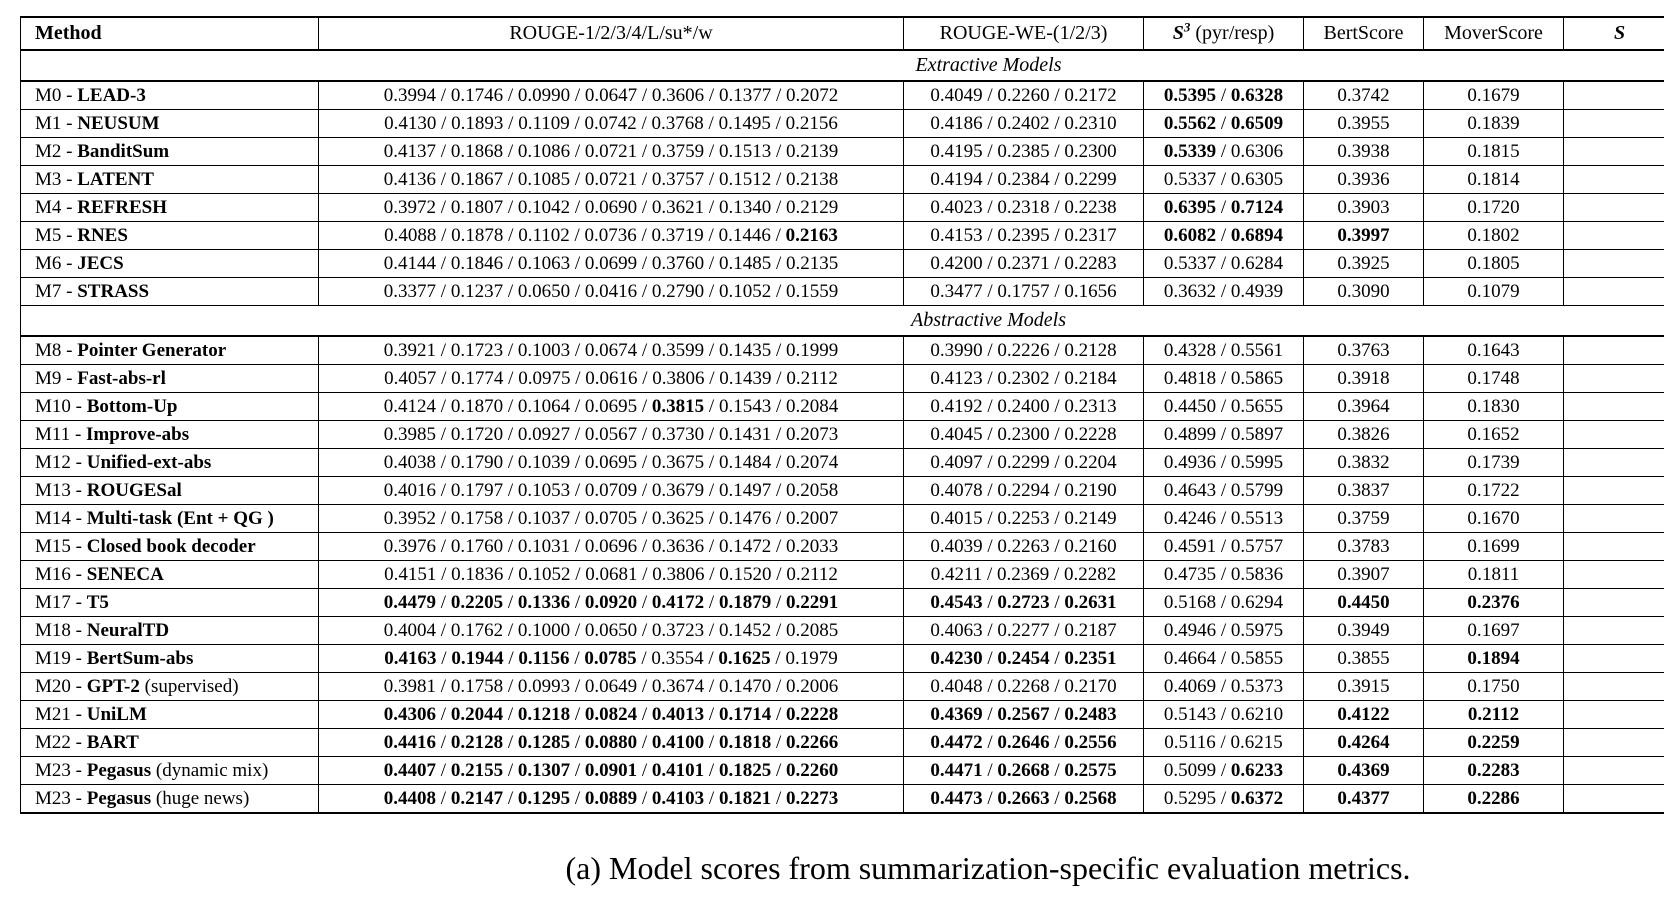 This screenshot has height=922, width=1664. What do you see at coordinates (812, 263) in the screenshot?
I see `score-value: 0.2135` at bounding box center [812, 263].